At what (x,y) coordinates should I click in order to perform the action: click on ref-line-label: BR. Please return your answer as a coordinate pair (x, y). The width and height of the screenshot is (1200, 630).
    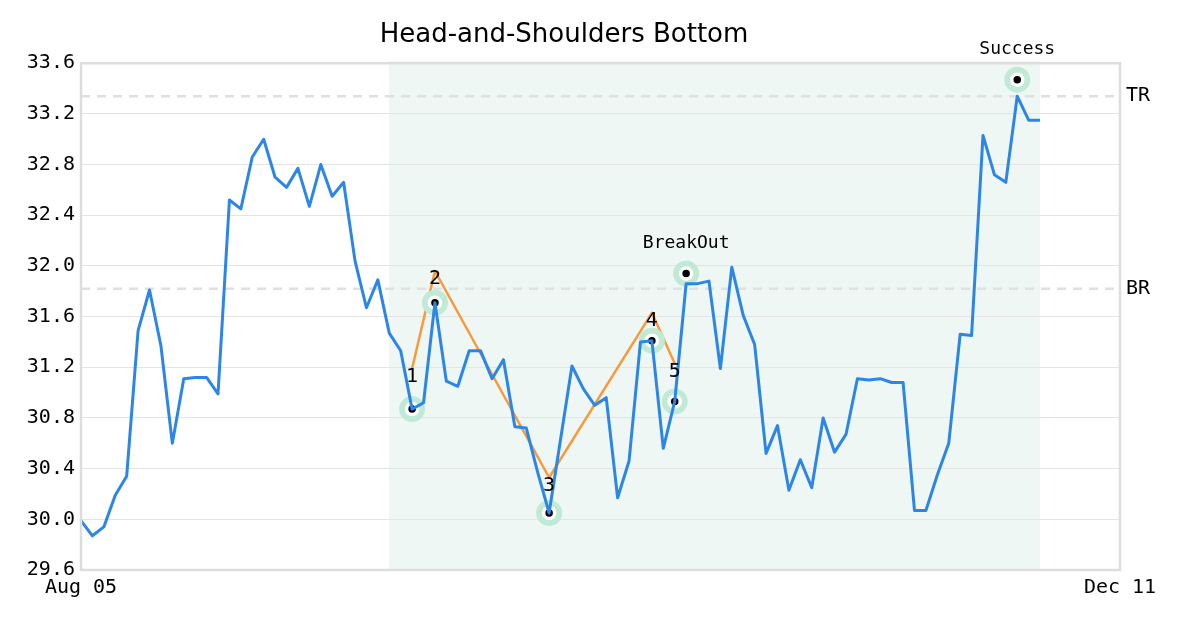
    Looking at the image, I should click on (1139, 286).